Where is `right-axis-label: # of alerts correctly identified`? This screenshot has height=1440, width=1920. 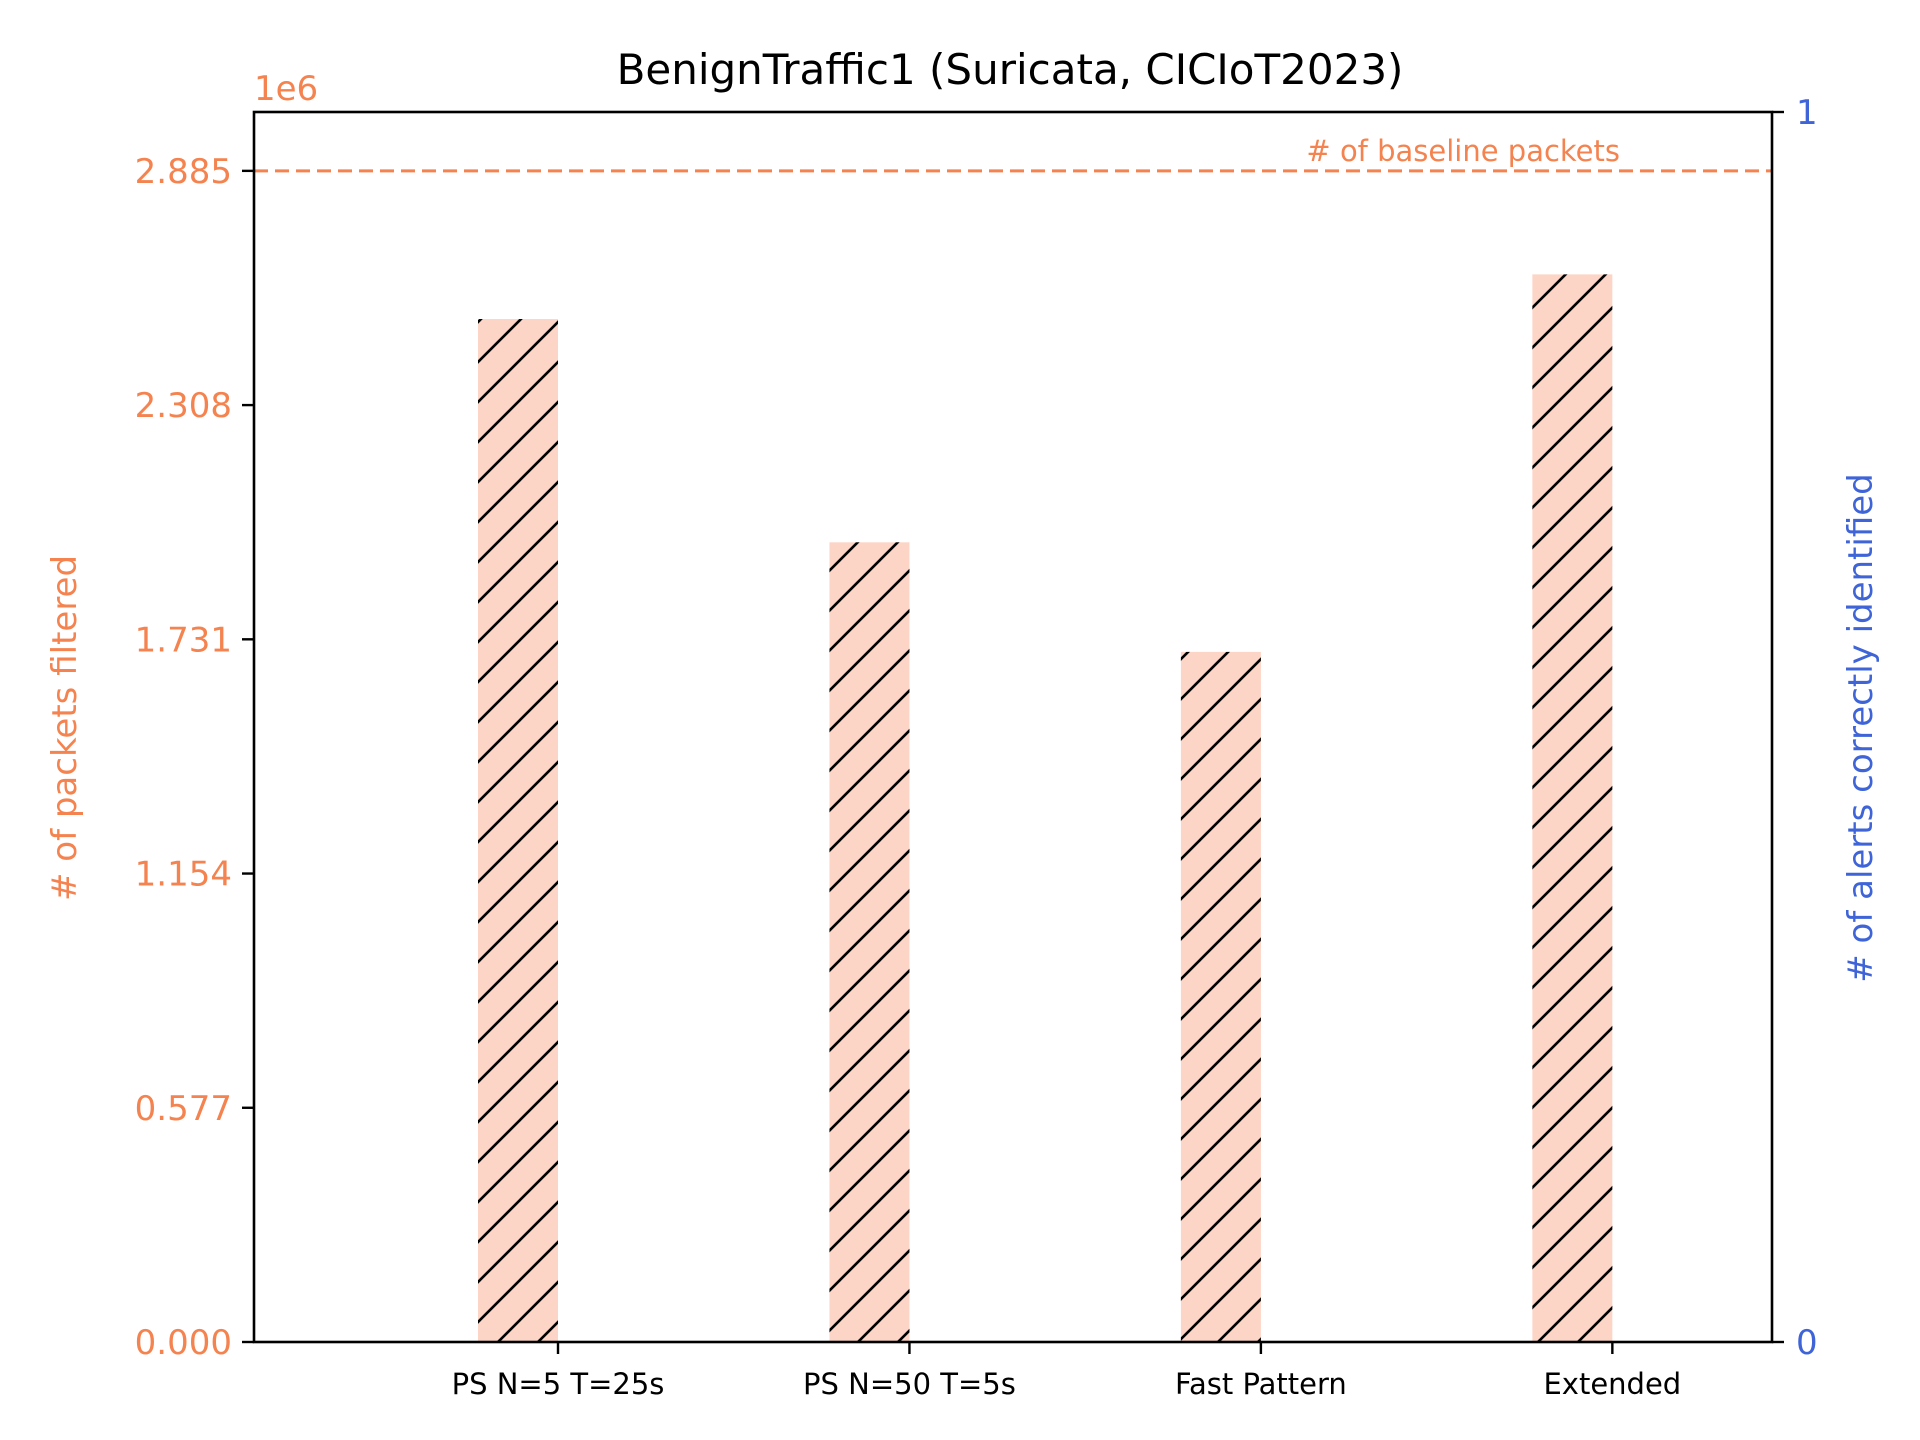 right-axis-label: # of alerts correctly identified is located at coordinates (1861, 728).